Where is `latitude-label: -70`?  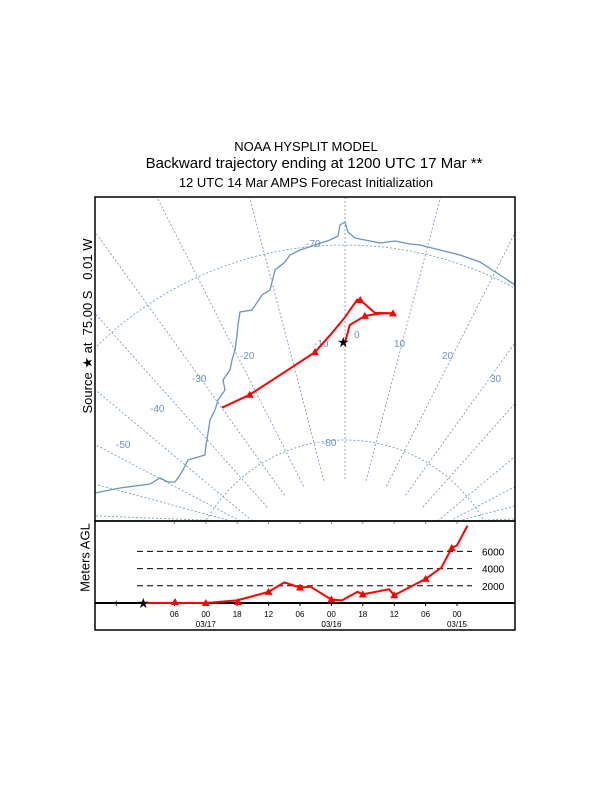 latitude-label: -70 is located at coordinates (313, 244).